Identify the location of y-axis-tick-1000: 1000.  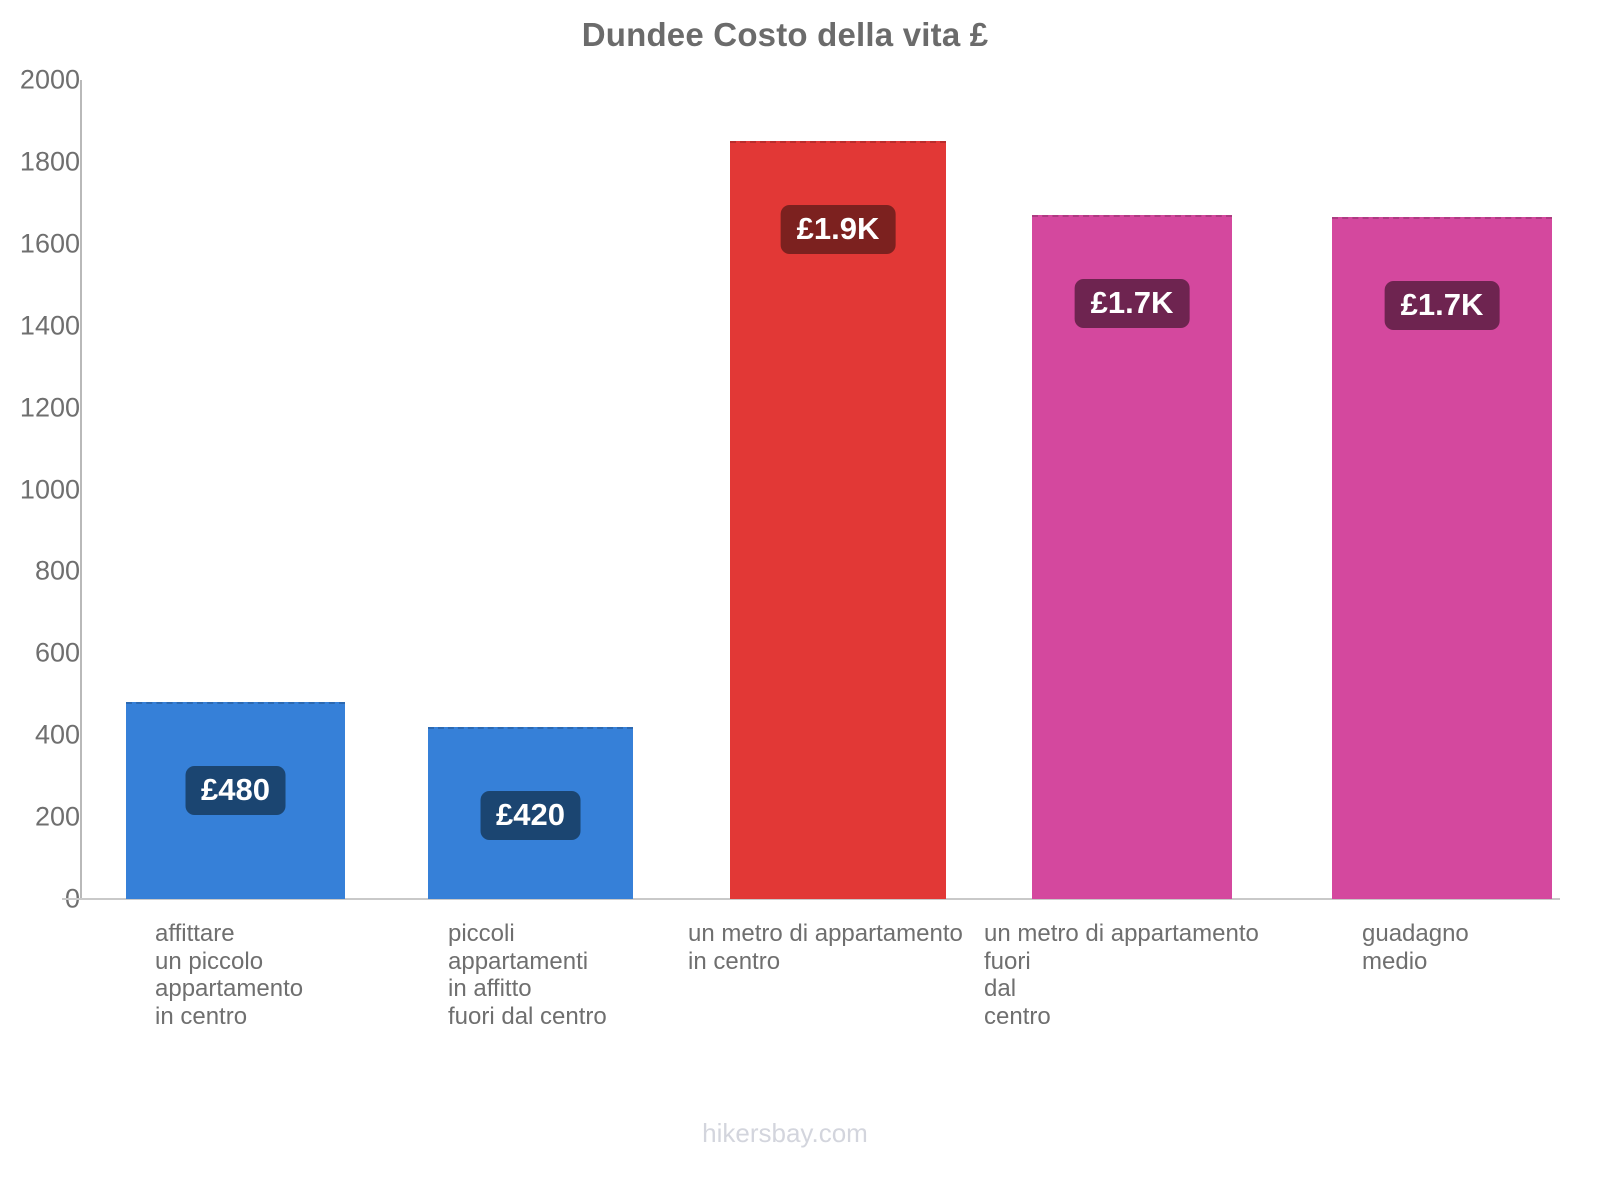
(49, 489).